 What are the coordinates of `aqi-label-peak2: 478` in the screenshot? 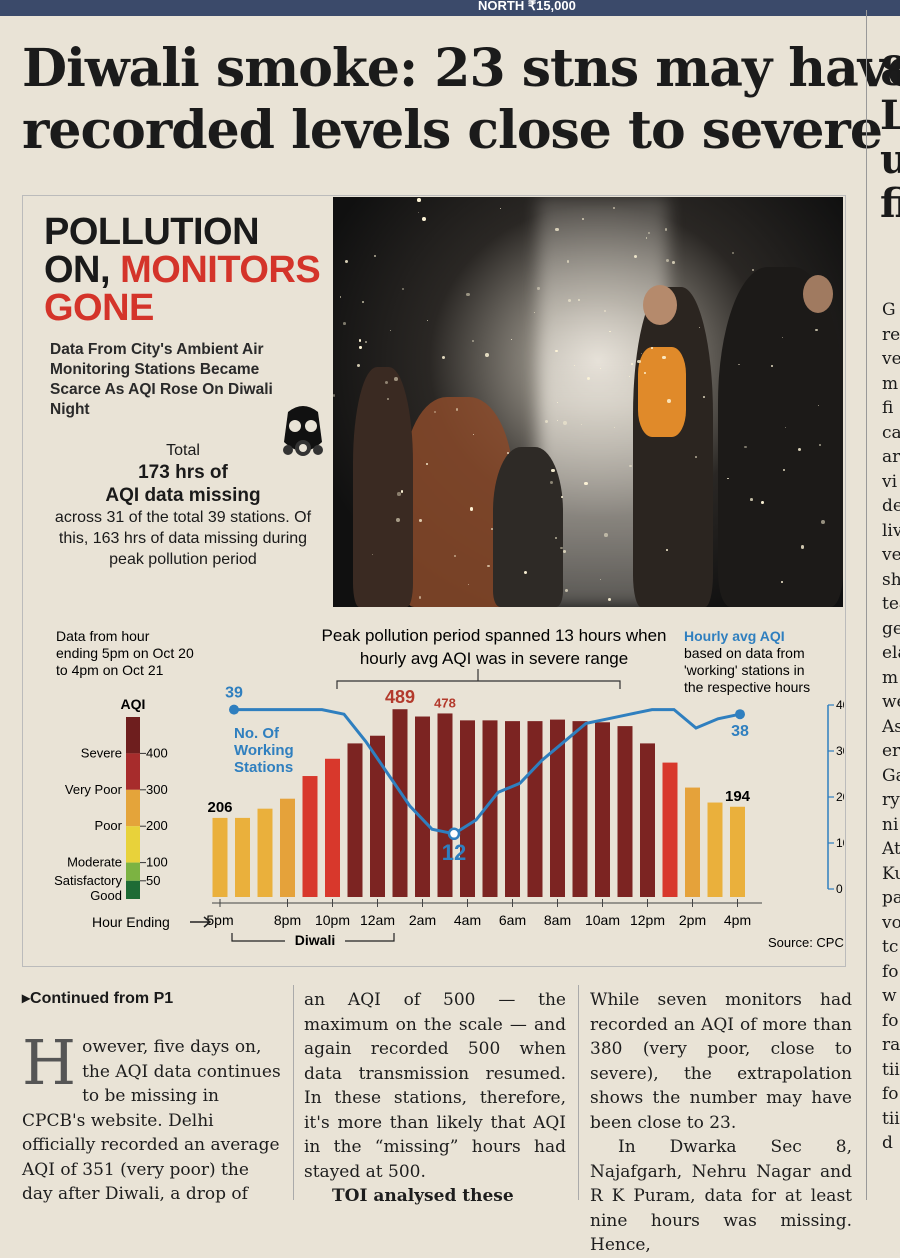 It's located at (445, 702).